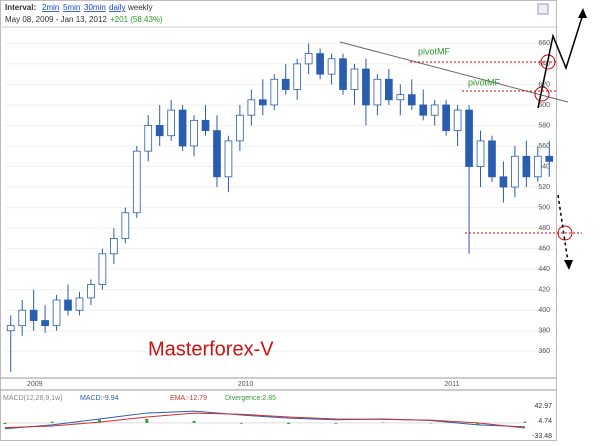  I want to click on interval-current: weekly, so click(139, 7).